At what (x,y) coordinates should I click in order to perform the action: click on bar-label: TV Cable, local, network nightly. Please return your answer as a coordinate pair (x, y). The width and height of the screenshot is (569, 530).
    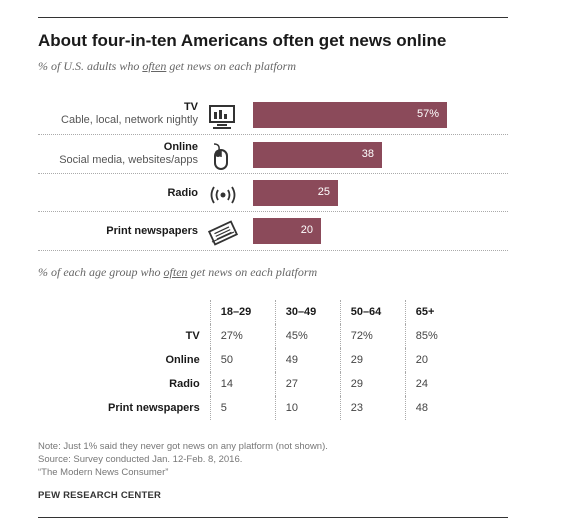
    Looking at the image, I should click on (129, 113).